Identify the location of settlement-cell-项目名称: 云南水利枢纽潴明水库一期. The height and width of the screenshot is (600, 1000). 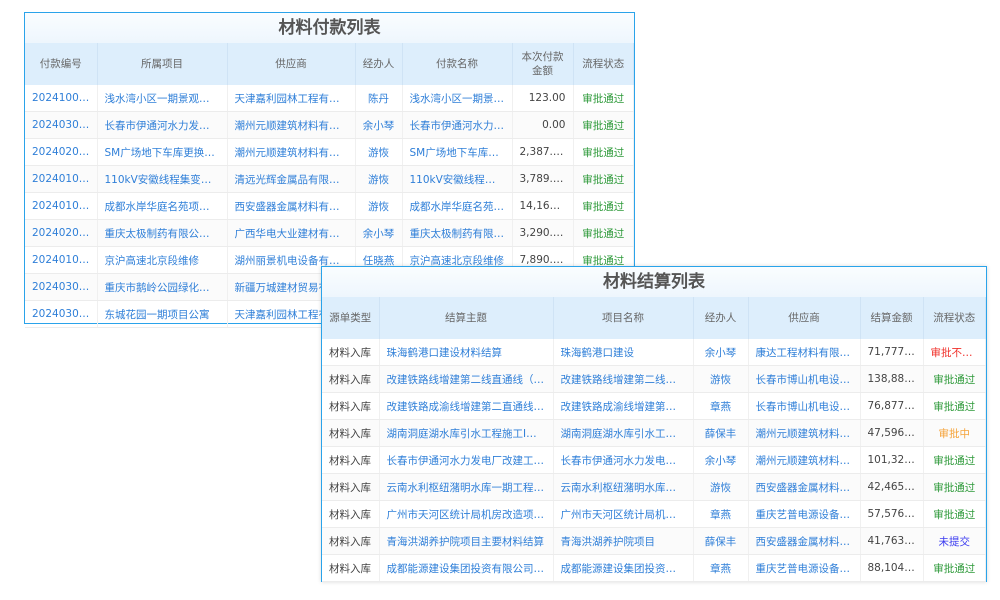
(623, 487).